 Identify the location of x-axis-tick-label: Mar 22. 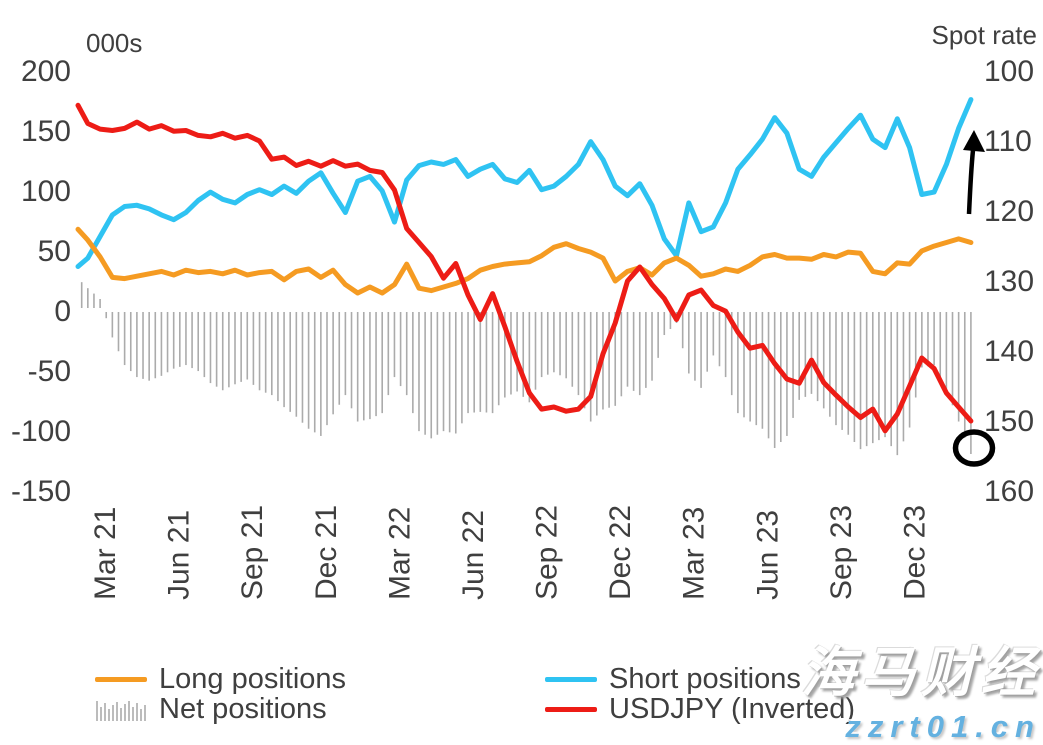
(399, 553).